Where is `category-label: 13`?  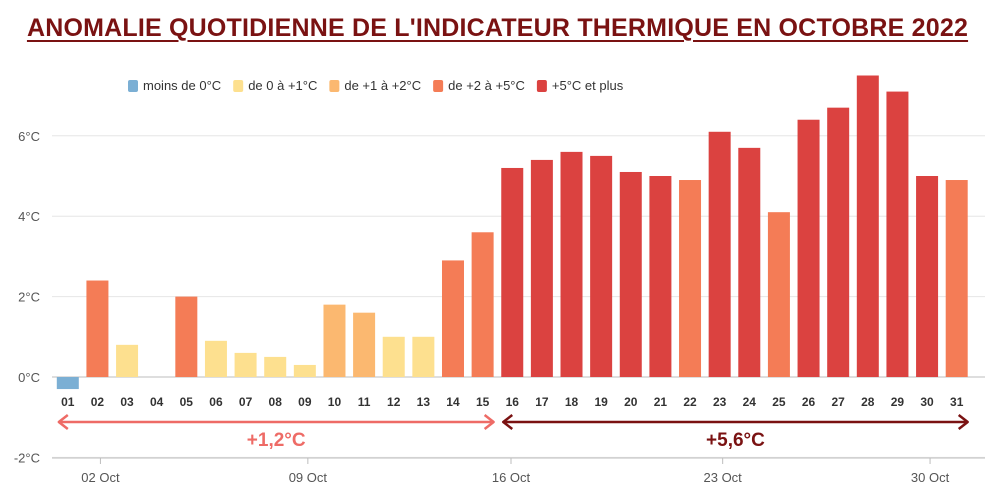 category-label: 13 is located at coordinates (424, 402).